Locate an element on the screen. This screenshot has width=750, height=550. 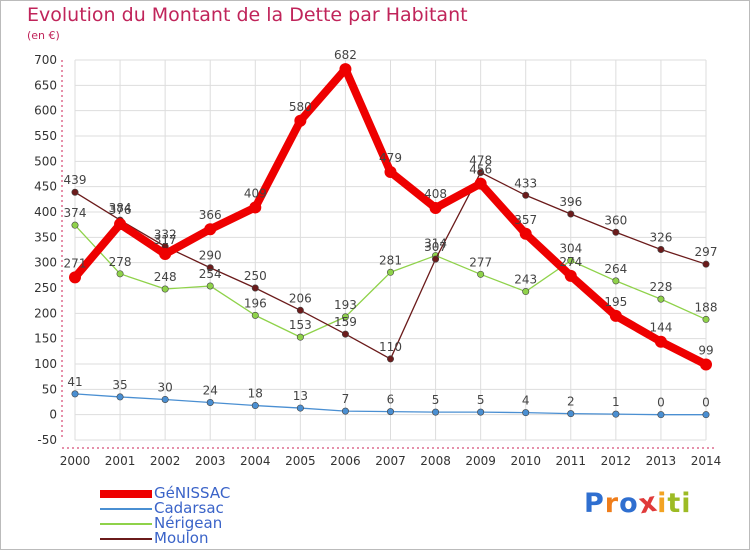
x-tick-label: 2005 is located at coordinates (300, 461).